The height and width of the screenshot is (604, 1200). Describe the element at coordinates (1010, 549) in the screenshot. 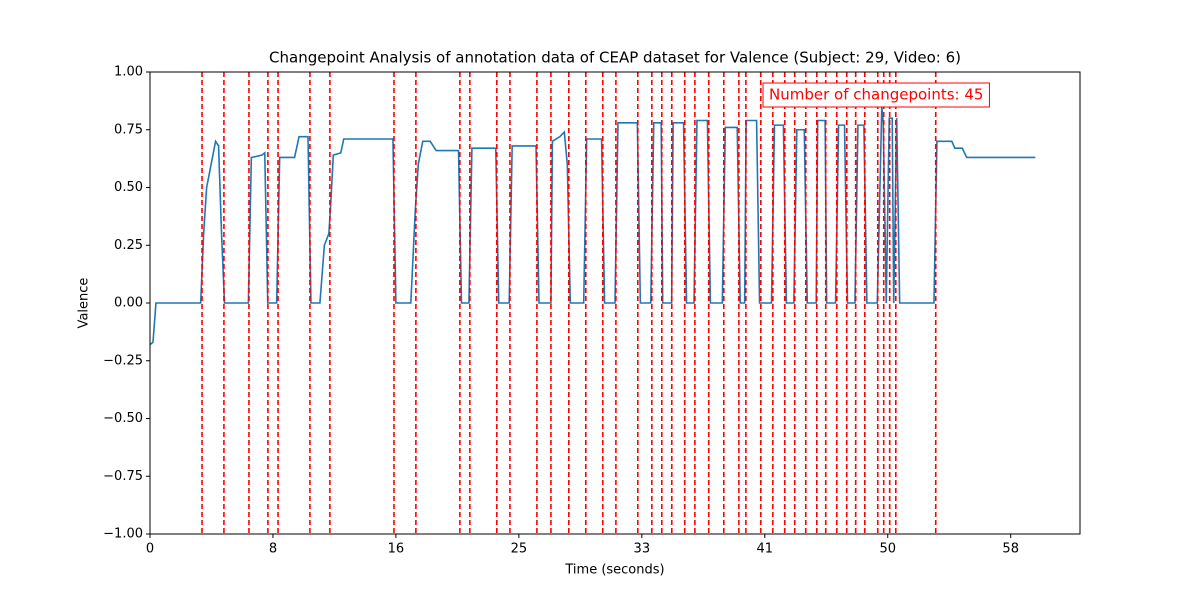

I see `x-tick-label: 58` at that location.